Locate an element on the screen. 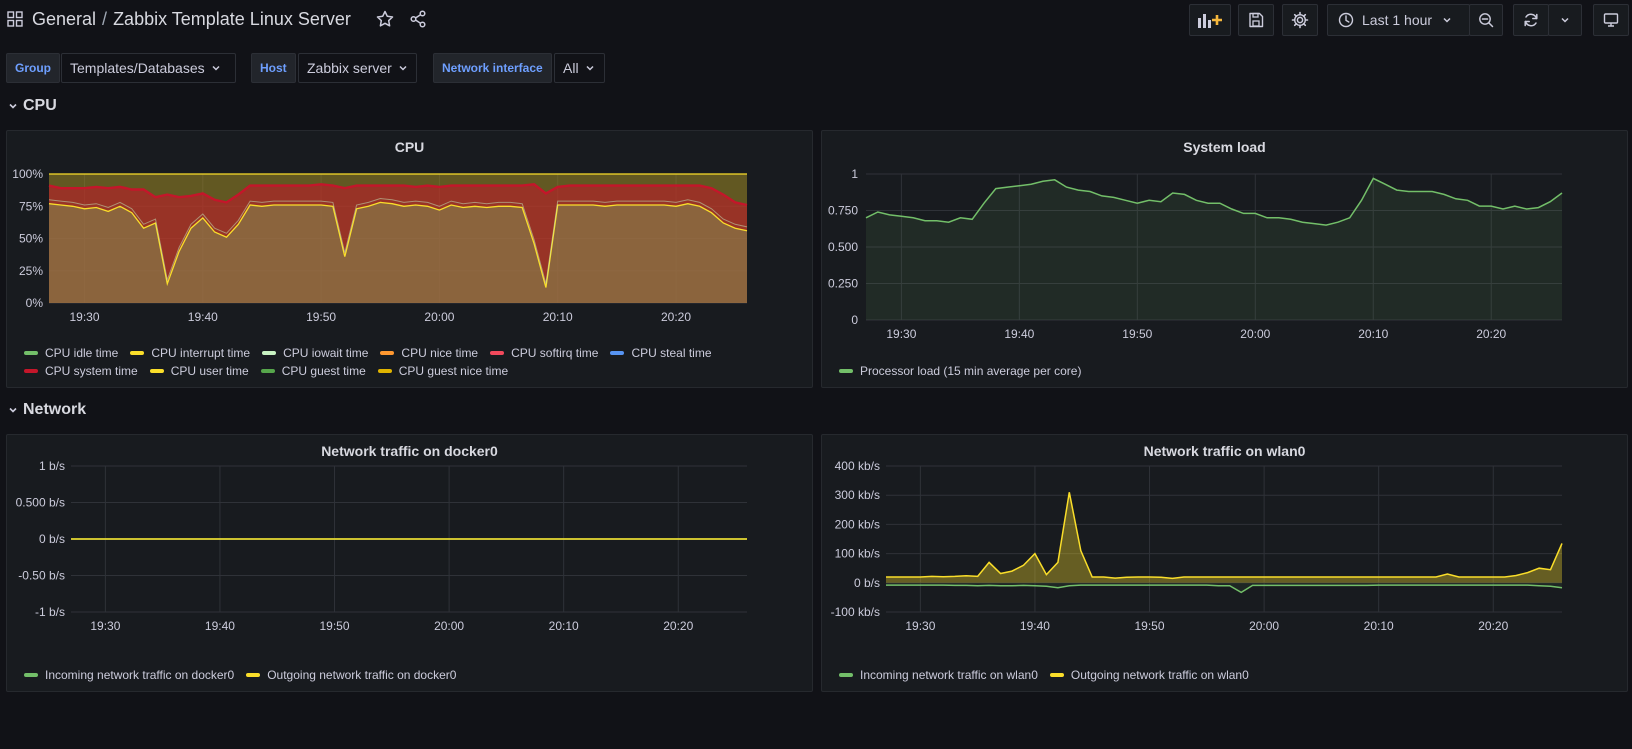 This screenshot has height=749, width=1632. legend-item: CPU steal time is located at coordinates (661, 353).